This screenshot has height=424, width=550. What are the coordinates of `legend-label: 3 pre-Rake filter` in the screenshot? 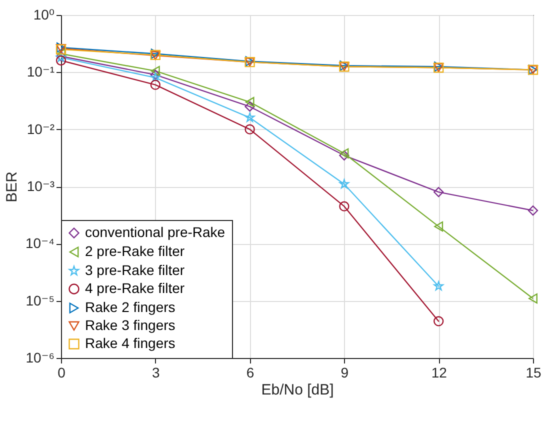 It's located at (135, 270).